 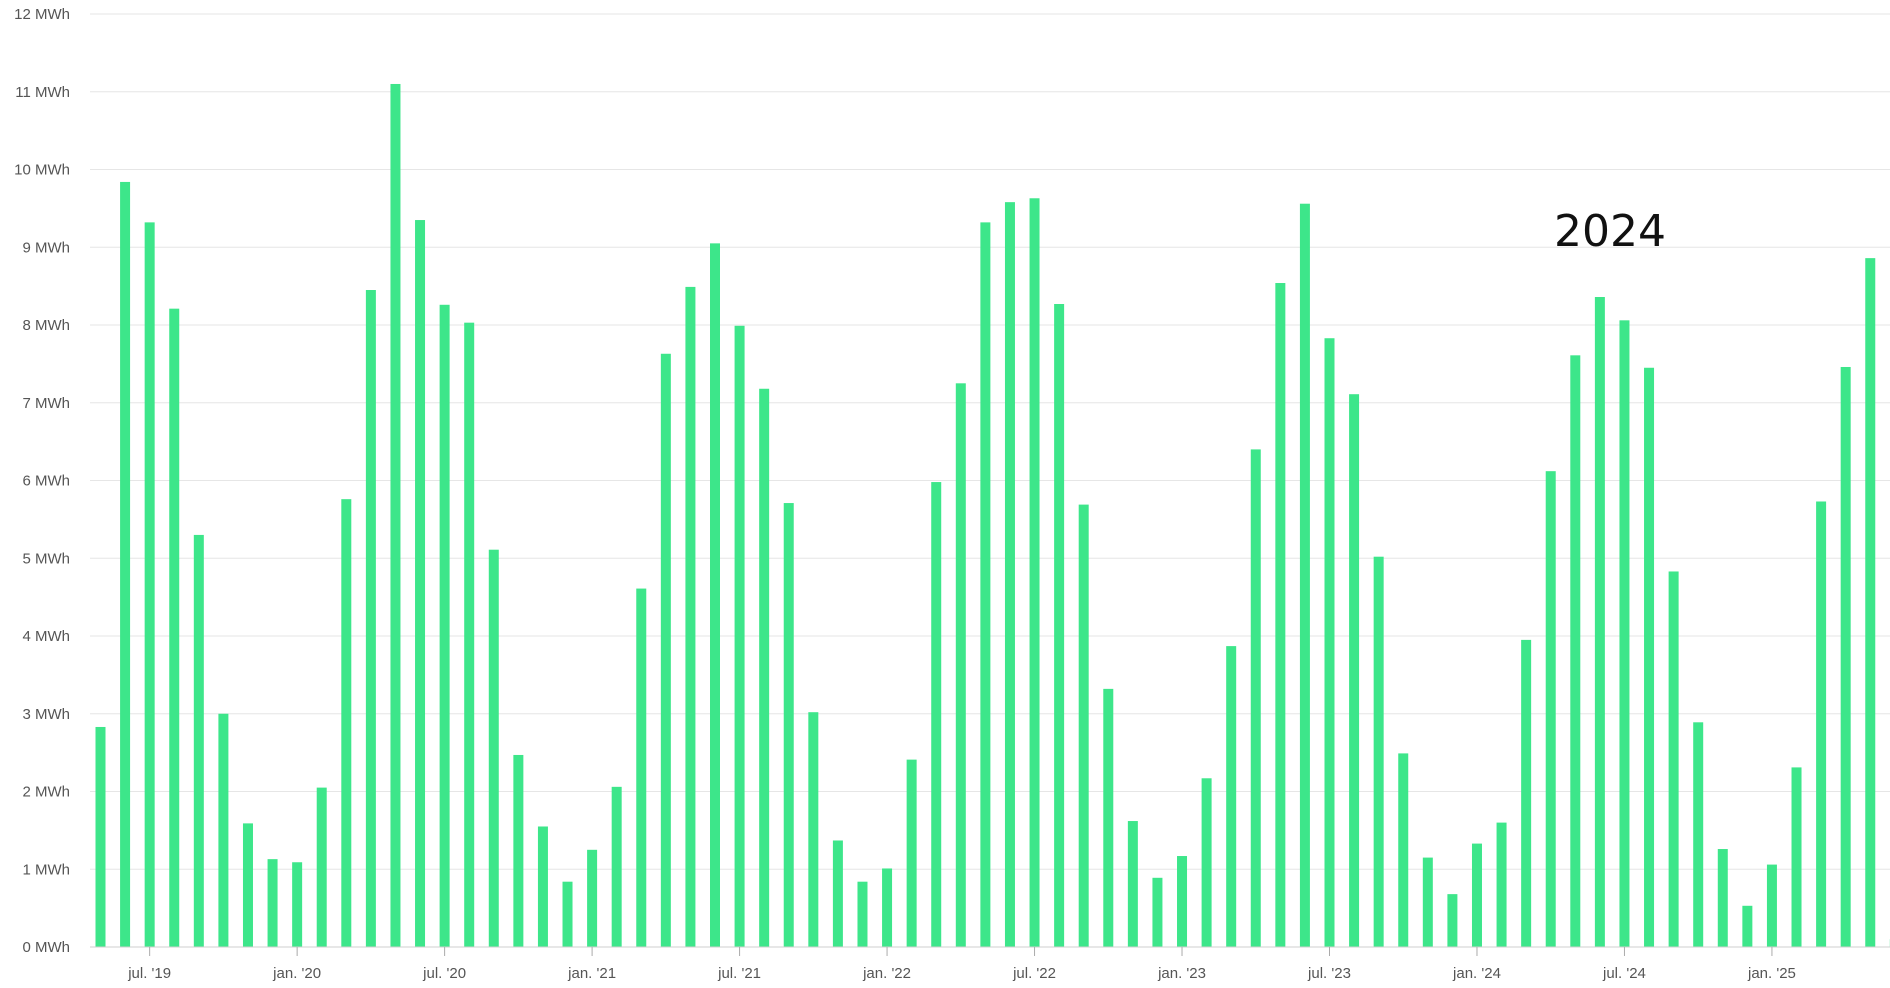 What do you see at coordinates (46, 481) in the screenshot?
I see `y-tick-label: 6 MWh` at bounding box center [46, 481].